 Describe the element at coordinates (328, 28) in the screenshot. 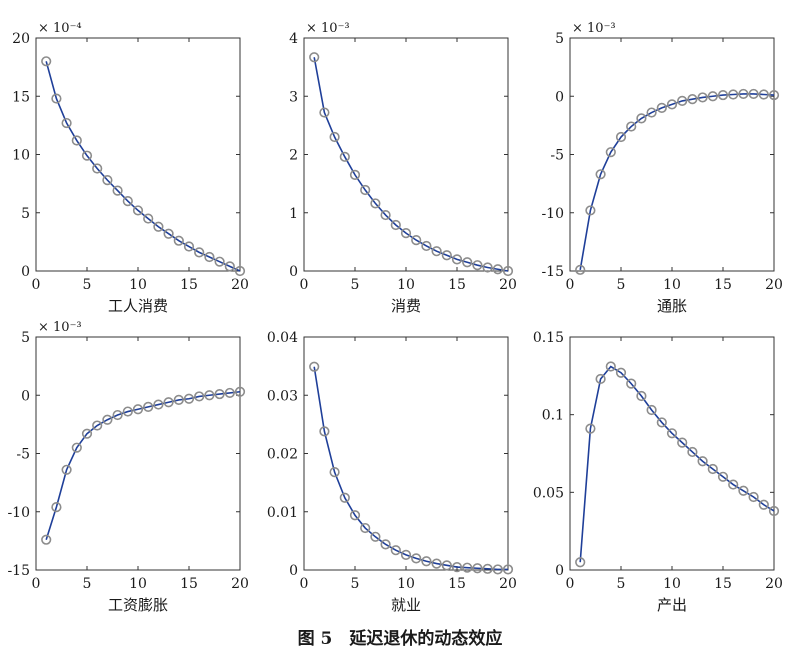

I see `axis-exponent-label: × 10⁻³` at that location.